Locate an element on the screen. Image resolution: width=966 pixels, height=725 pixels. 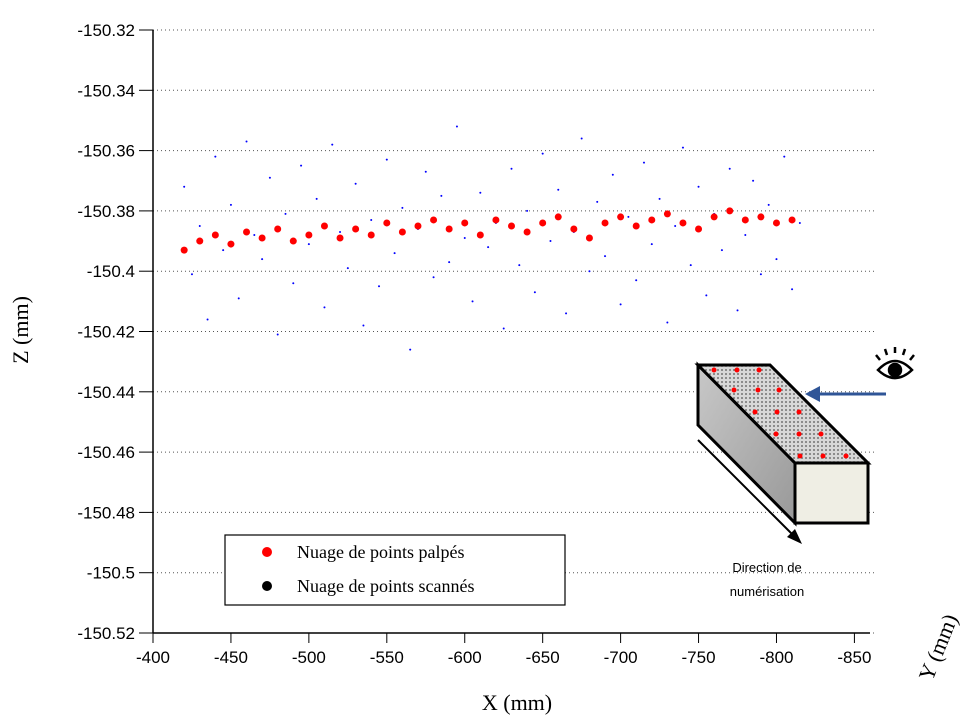
y-tick-label: -150.32 is located at coordinates (106, 30).